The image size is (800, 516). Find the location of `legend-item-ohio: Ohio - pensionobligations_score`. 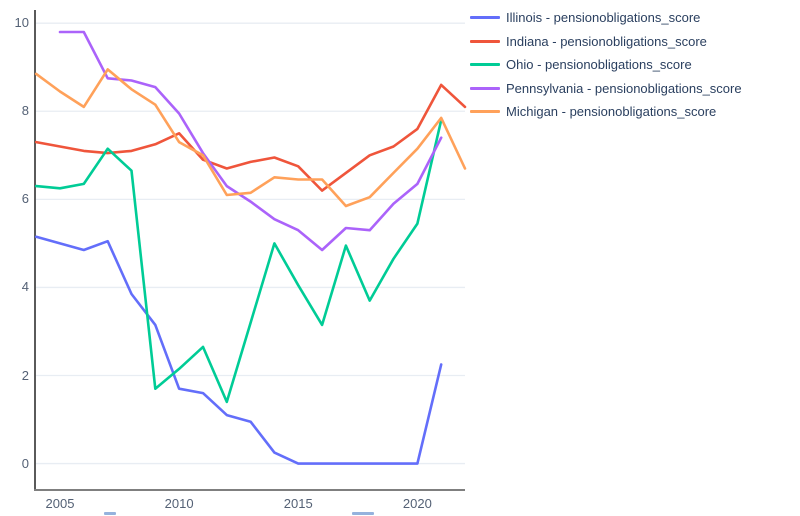

legend-item-ohio: Ohio - pensionobligations_score is located at coordinates (606, 65).